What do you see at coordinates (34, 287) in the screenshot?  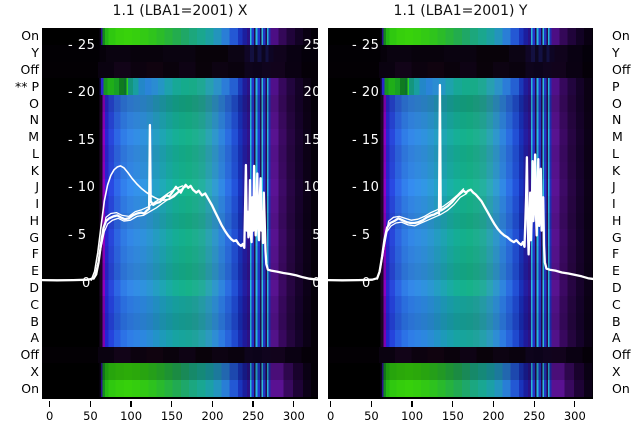 I see `row-label-left-15: D` at bounding box center [34, 287].